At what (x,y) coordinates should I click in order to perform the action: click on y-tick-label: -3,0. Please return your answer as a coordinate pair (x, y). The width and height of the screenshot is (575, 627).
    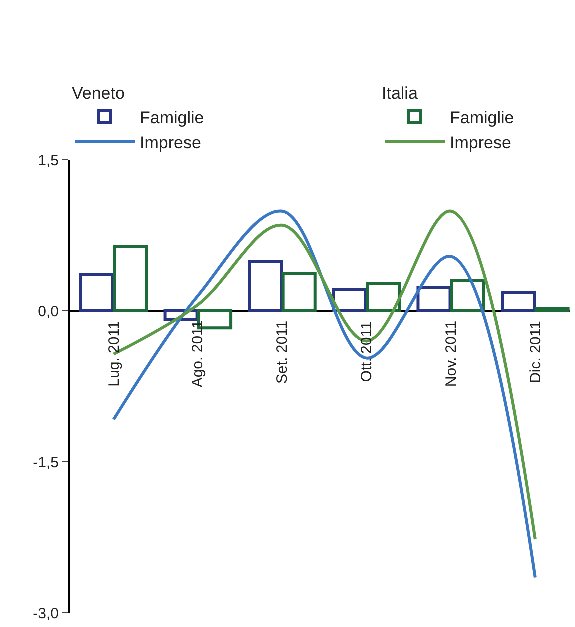
    Looking at the image, I should click on (46, 613).